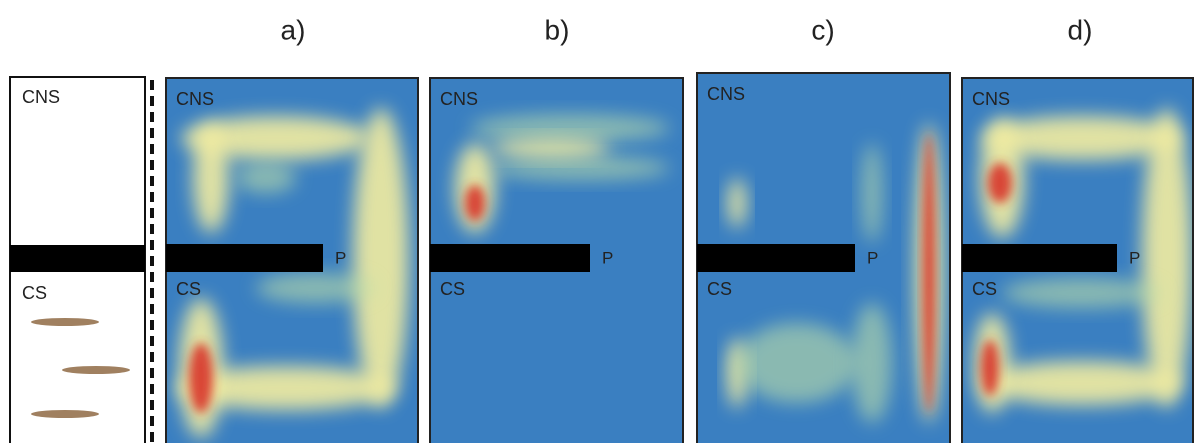 The height and width of the screenshot is (443, 1195). I want to click on schematic: CNS CS, so click(81, 259).